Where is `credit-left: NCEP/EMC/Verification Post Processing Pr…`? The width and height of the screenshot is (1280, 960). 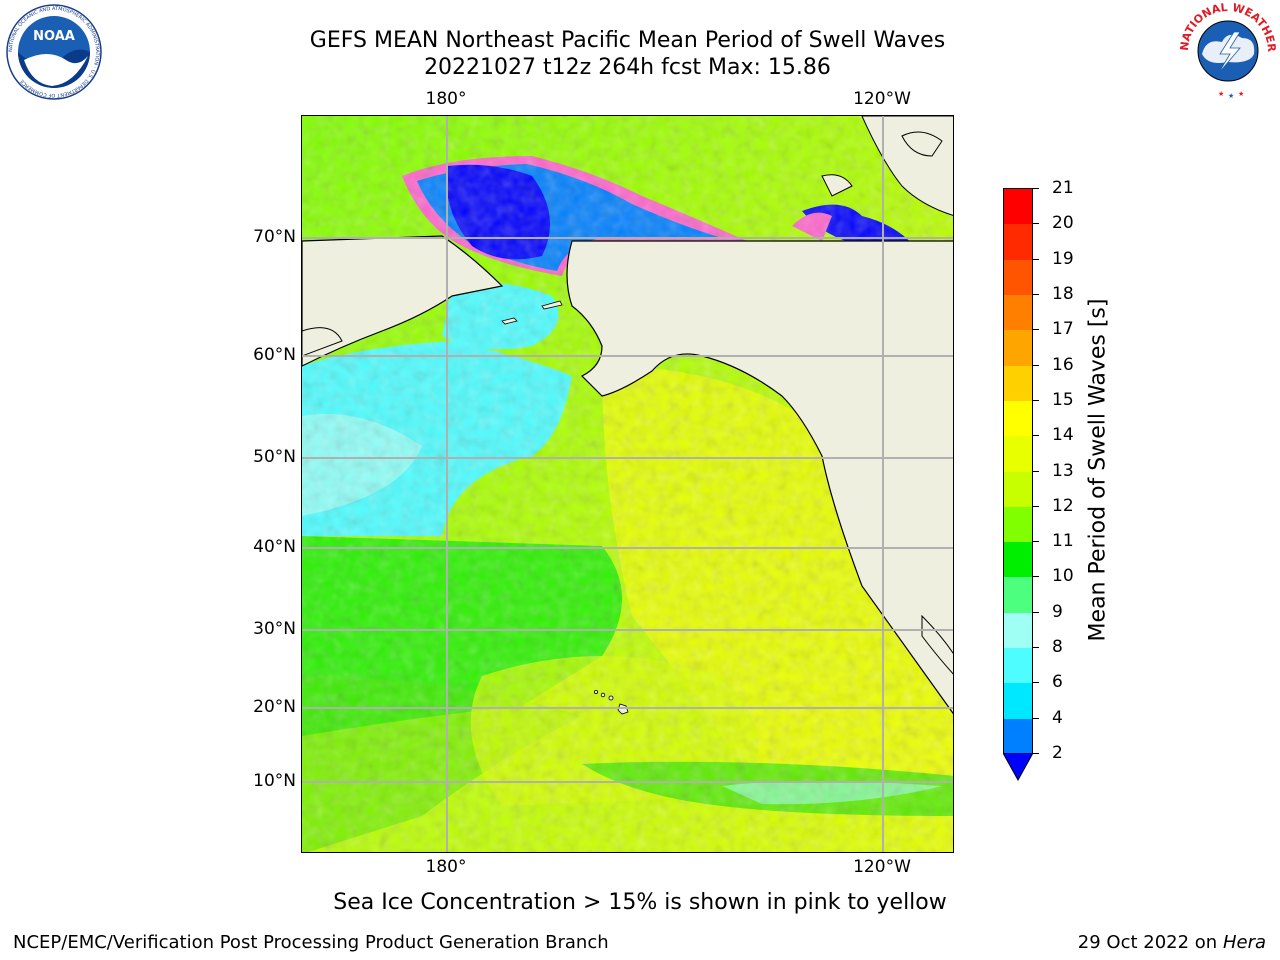
credit-left: NCEP/EMC/Verification Post Processing Pr… is located at coordinates (311, 942).